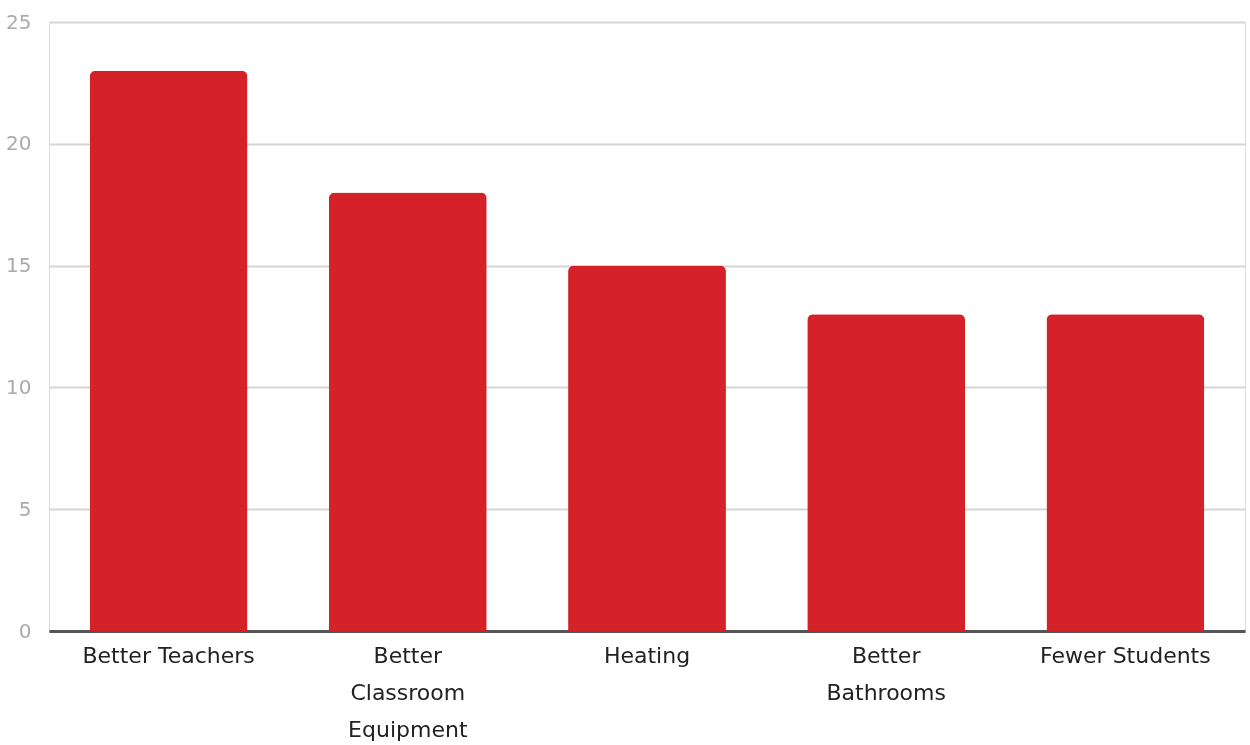 The width and height of the screenshot is (1250, 745). What do you see at coordinates (25, 630) in the screenshot?
I see `y-tick-label: 0` at bounding box center [25, 630].